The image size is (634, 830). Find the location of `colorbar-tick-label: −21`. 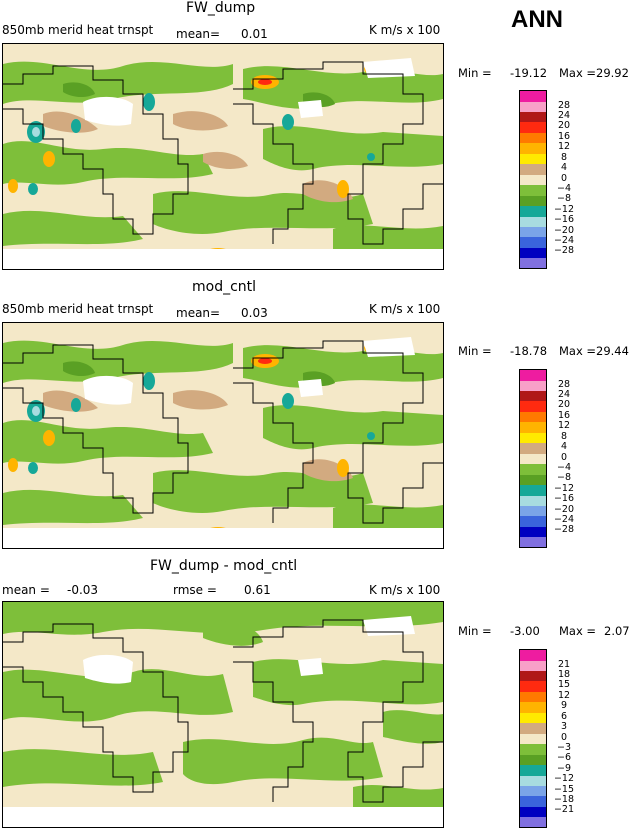

colorbar-tick-label: −21 is located at coordinates (564, 810).